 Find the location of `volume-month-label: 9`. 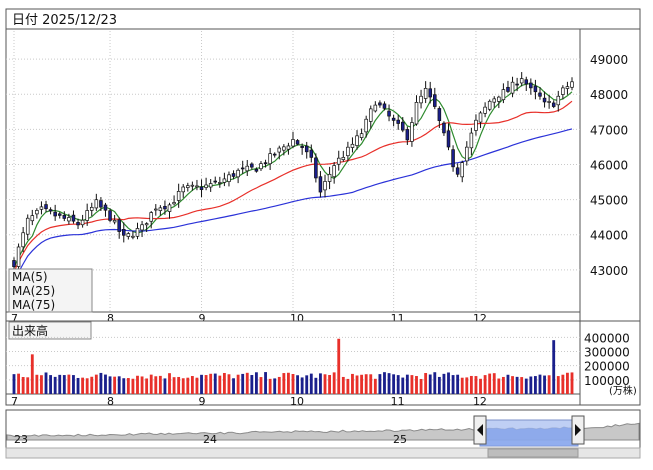

volume-month-label: 9 is located at coordinates (202, 401).